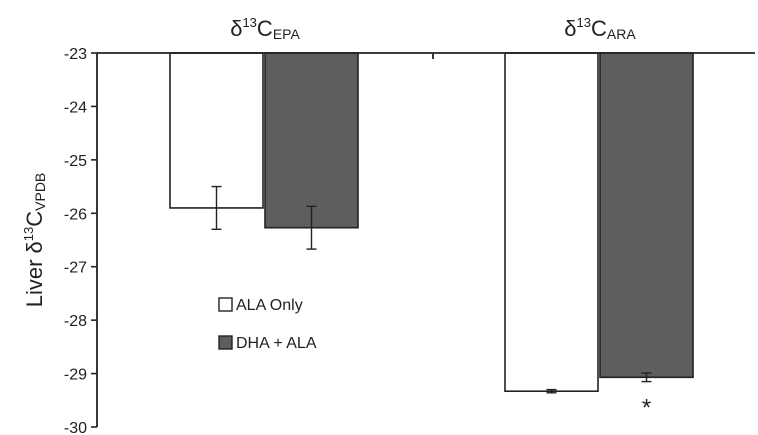 The width and height of the screenshot is (758, 435). I want to click on legend-item-dha-ala: DHA + ALA, so click(267, 343).